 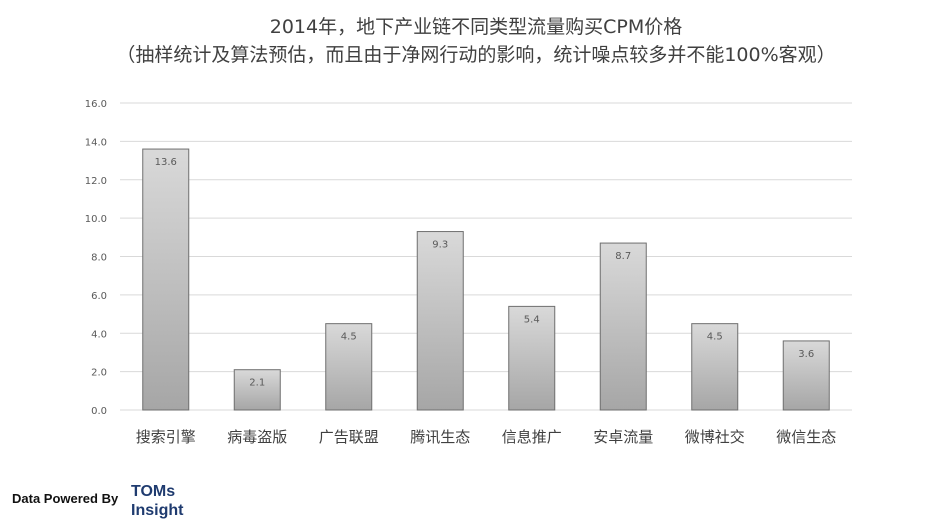 I want to click on data-label: 8.7, so click(x=623, y=256).